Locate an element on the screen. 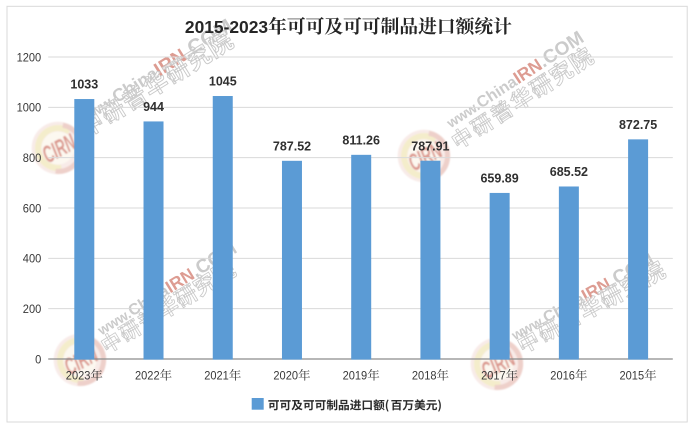  svg-text: 1000 is located at coordinates (29, 108).